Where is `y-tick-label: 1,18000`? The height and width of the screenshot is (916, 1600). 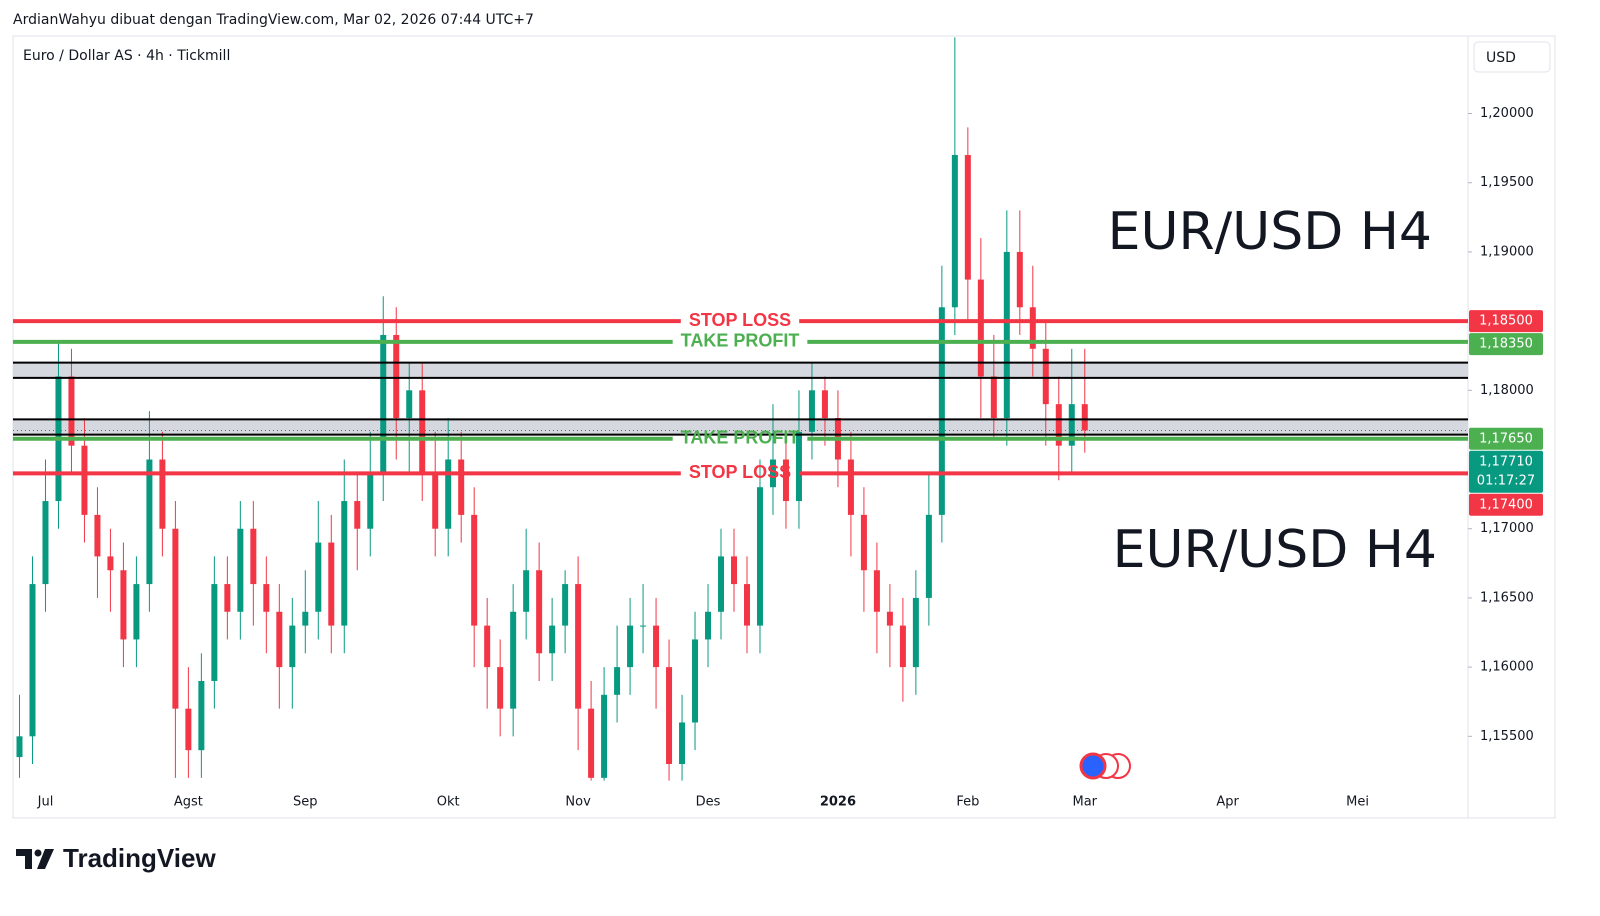 y-tick-label: 1,18000 is located at coordinates (1507, 390).